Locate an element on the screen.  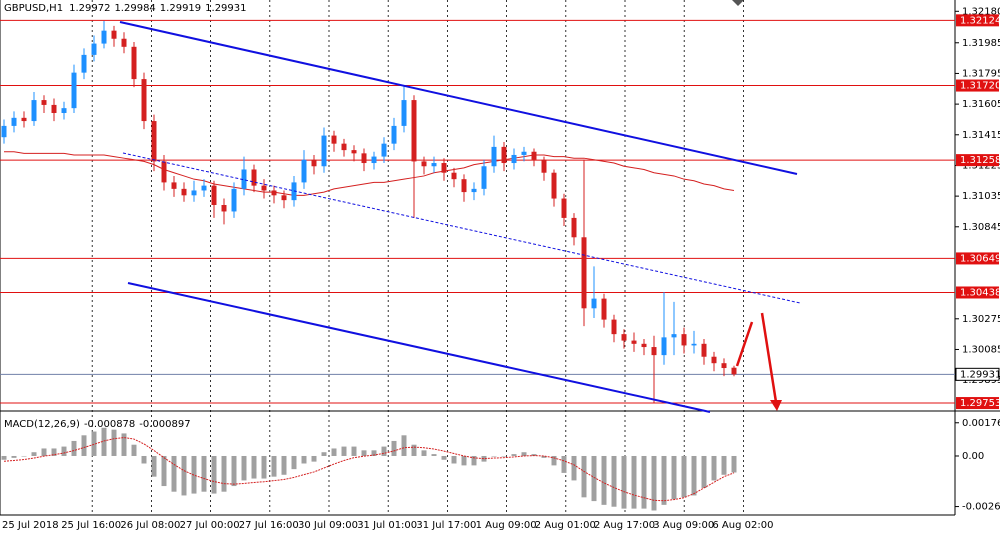
moving-average is located at coordinates (369, 173).